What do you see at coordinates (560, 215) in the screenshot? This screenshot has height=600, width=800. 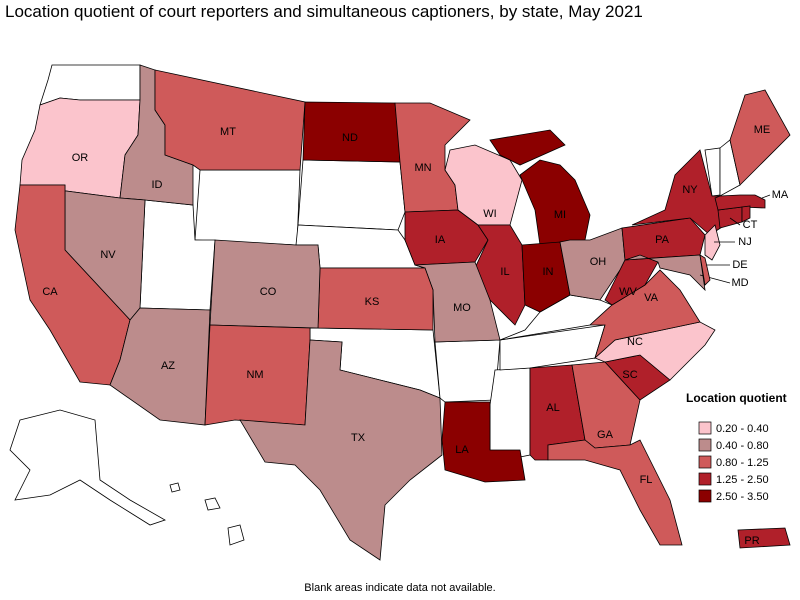 I see `state-label: MI` at bounding box center [560, 215].